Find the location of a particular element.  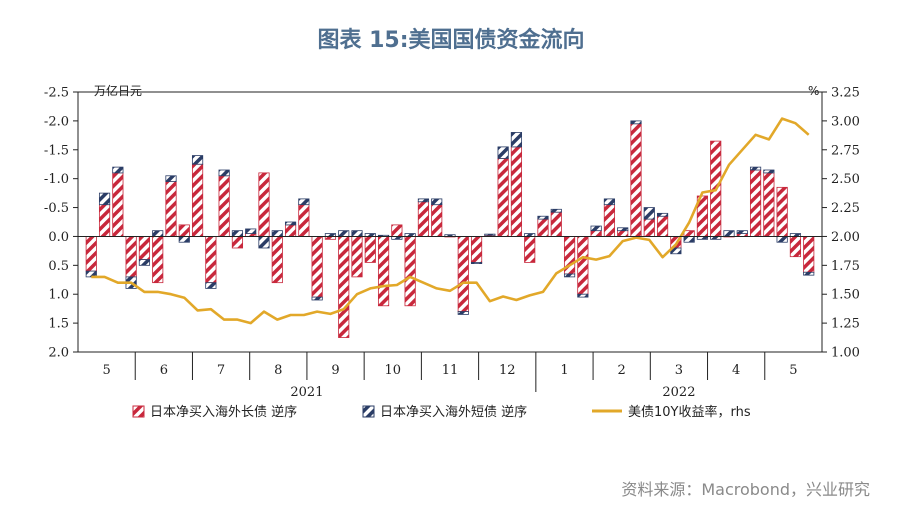

right-tick-label: 1.75 is located at coordinates (845, 266).